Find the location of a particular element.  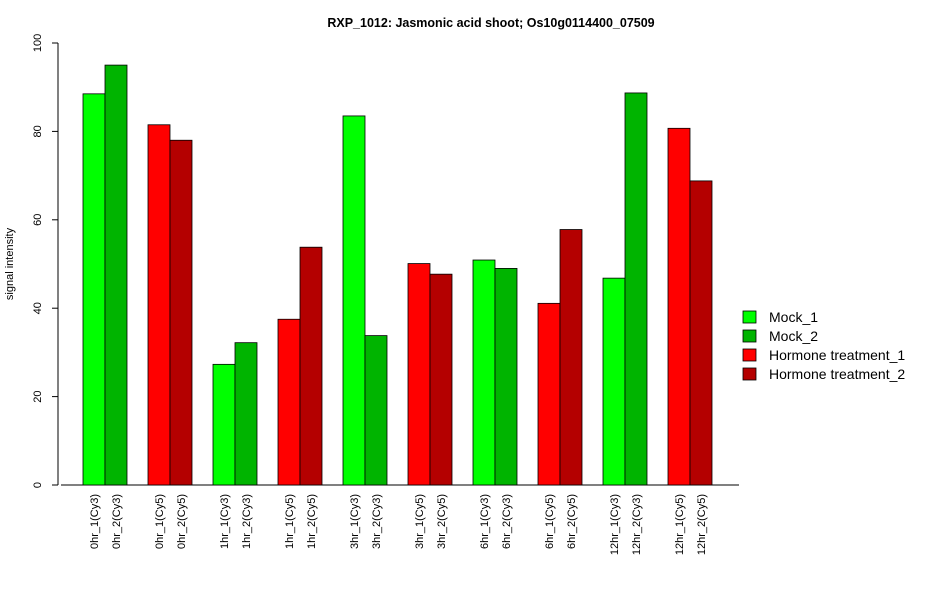

legend-label: Mock_1 is located at coordinates (793, 317).